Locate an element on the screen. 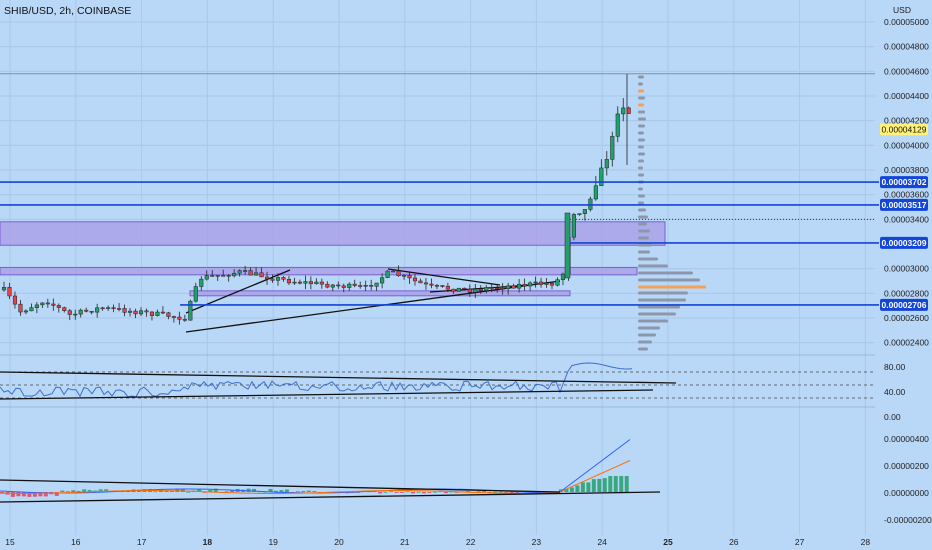 This screenshot has height=550, width=932. time-label-21: 21 is located at coordinates (405, 542).